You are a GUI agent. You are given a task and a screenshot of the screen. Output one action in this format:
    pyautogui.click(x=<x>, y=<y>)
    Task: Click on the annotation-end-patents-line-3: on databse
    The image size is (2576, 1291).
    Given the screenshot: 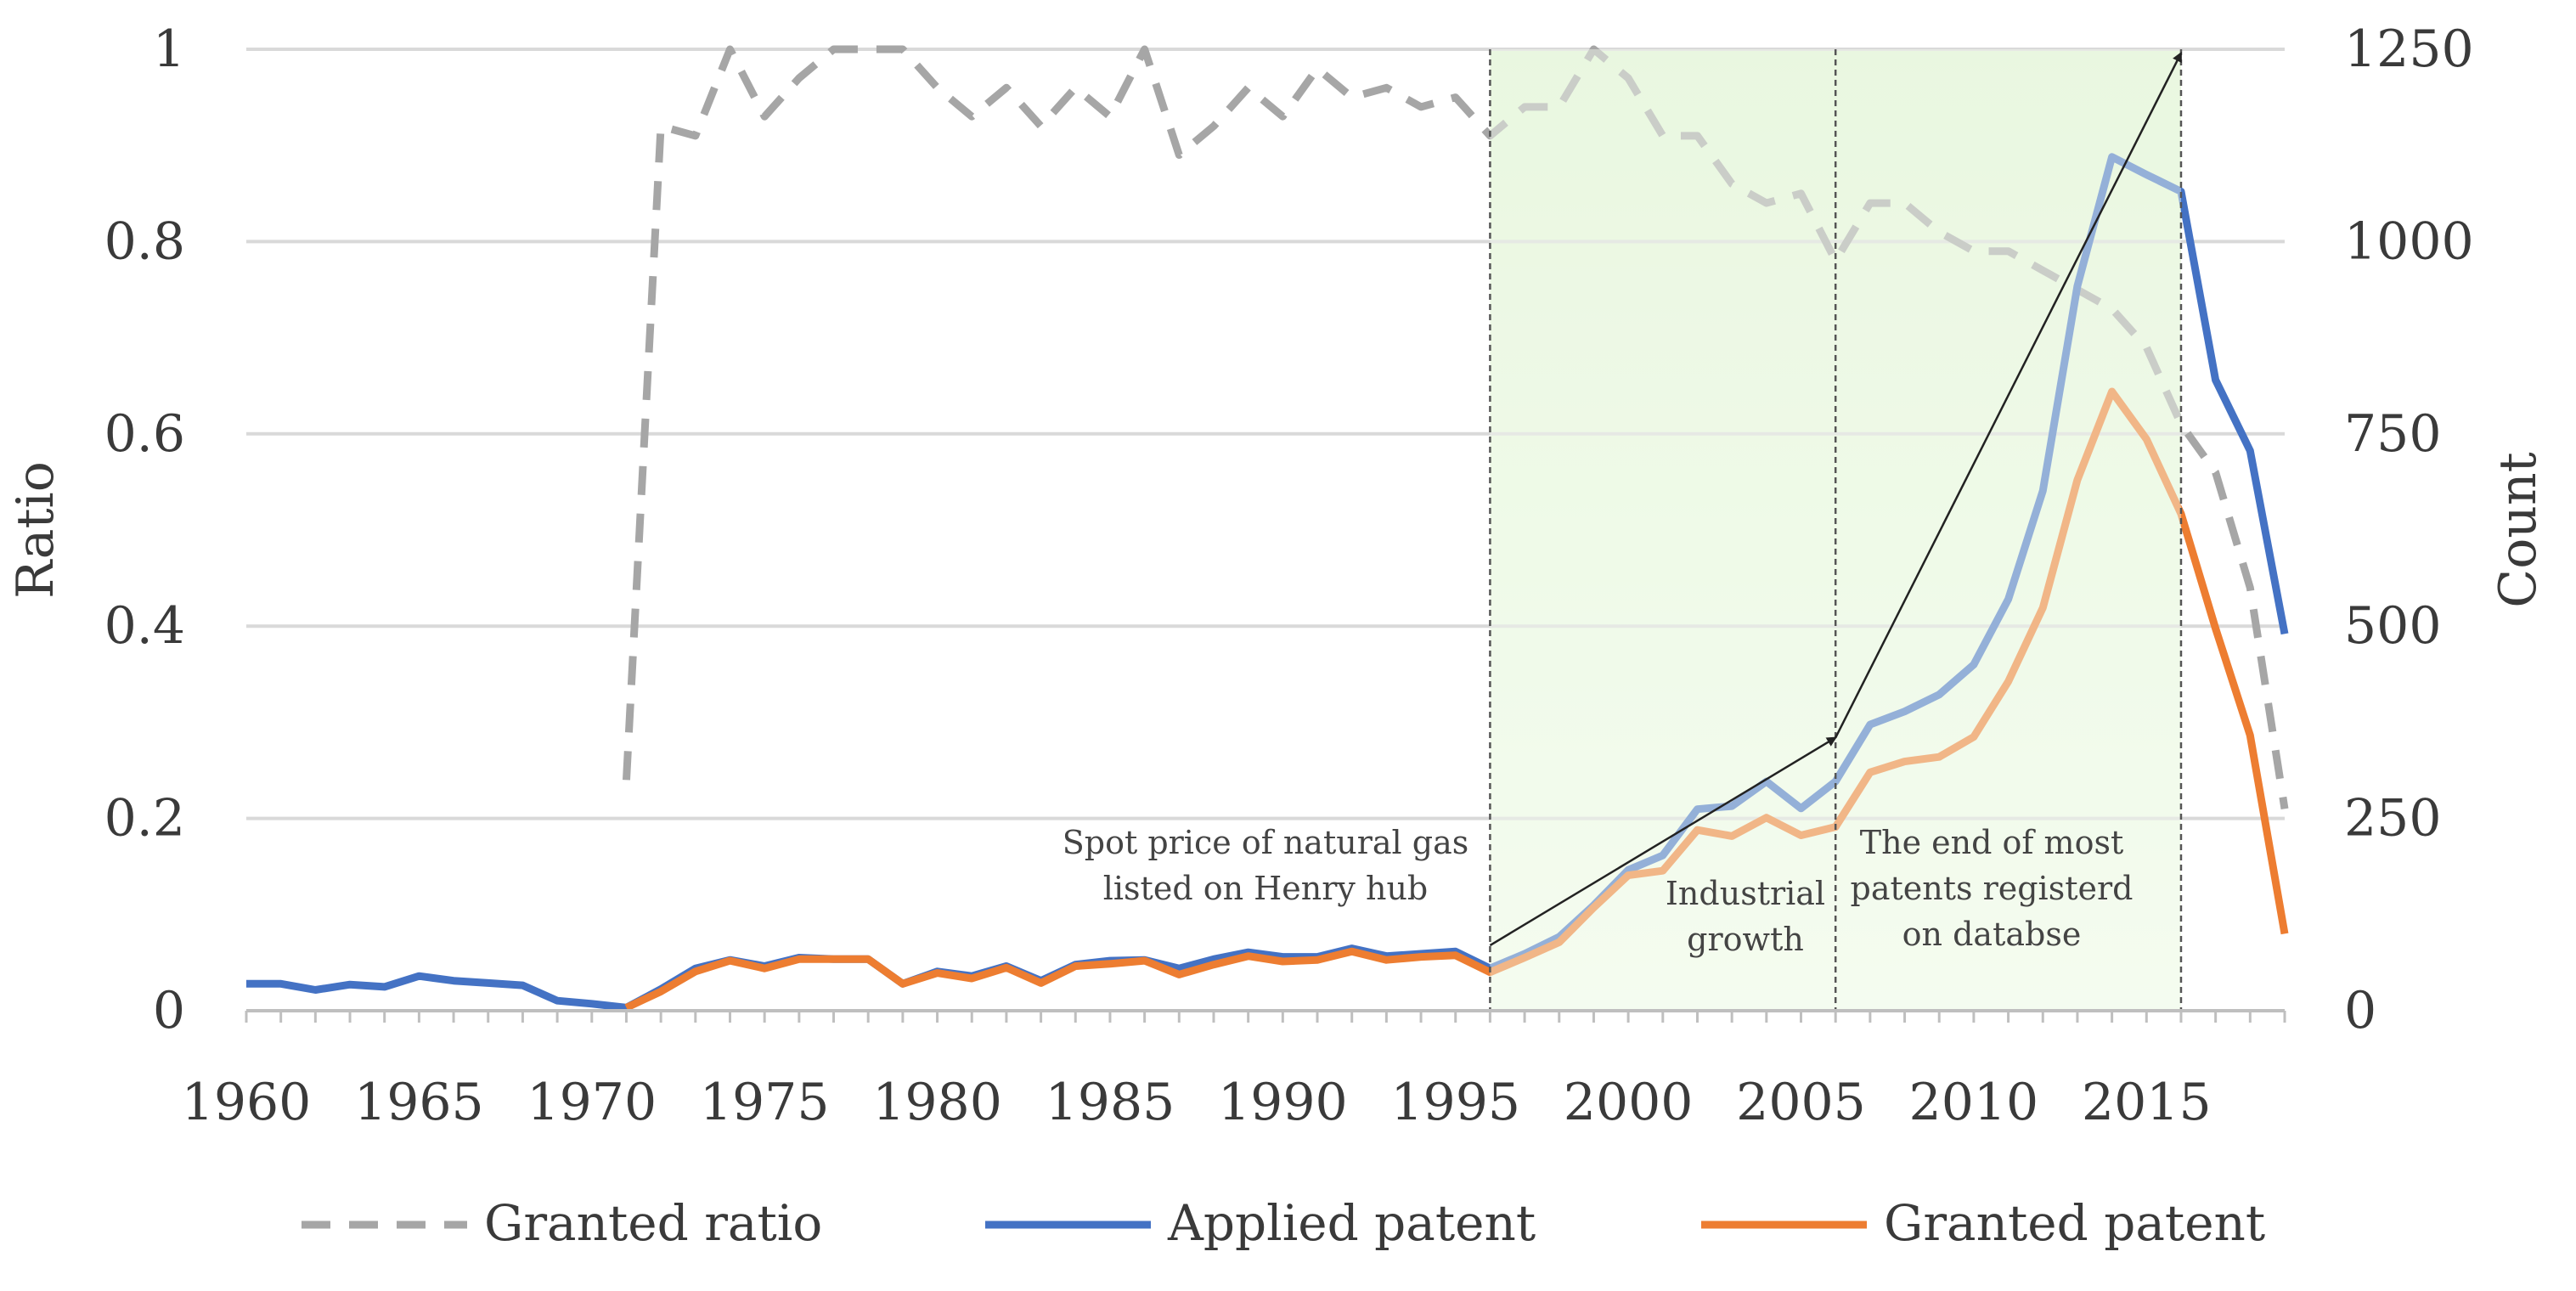 What is the action you would take?
    pyautogui.click(x=1992, y=934)
    